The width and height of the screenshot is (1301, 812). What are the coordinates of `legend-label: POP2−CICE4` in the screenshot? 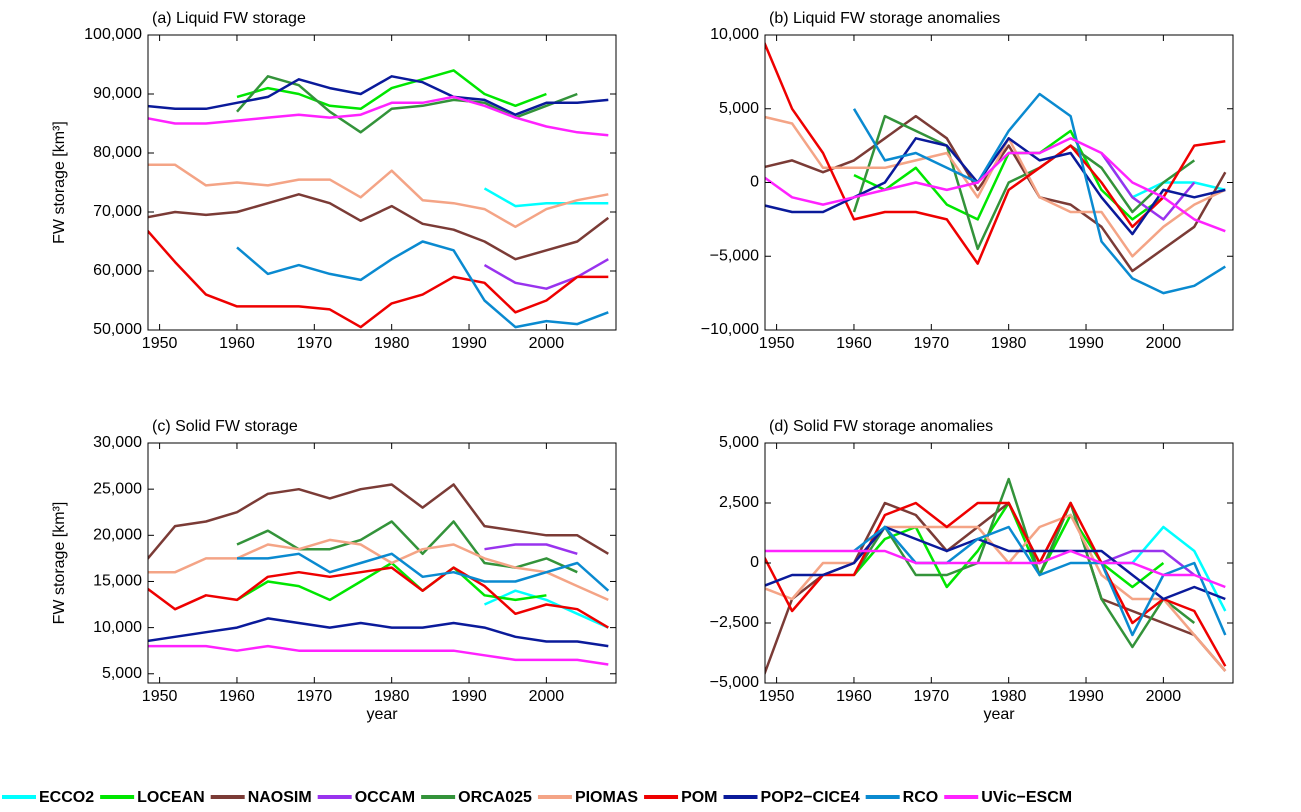 It's located at (810, 797).